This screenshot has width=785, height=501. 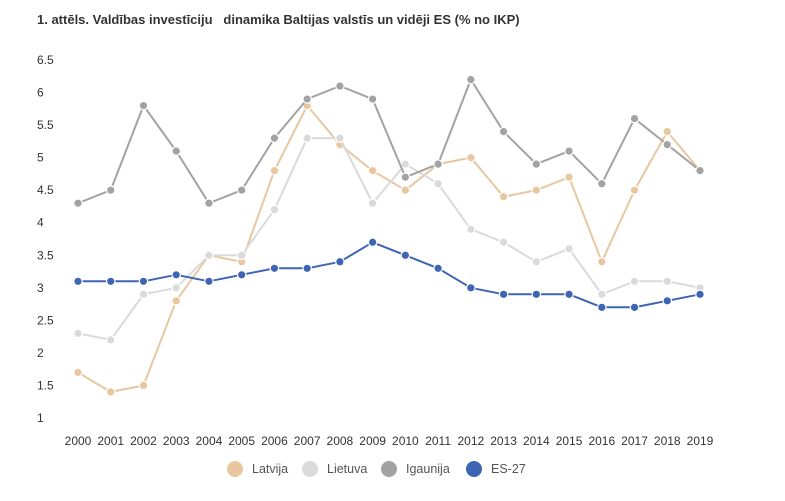 I want to click on legend-item-latvija: Latvija, so click(x=257, y=469).